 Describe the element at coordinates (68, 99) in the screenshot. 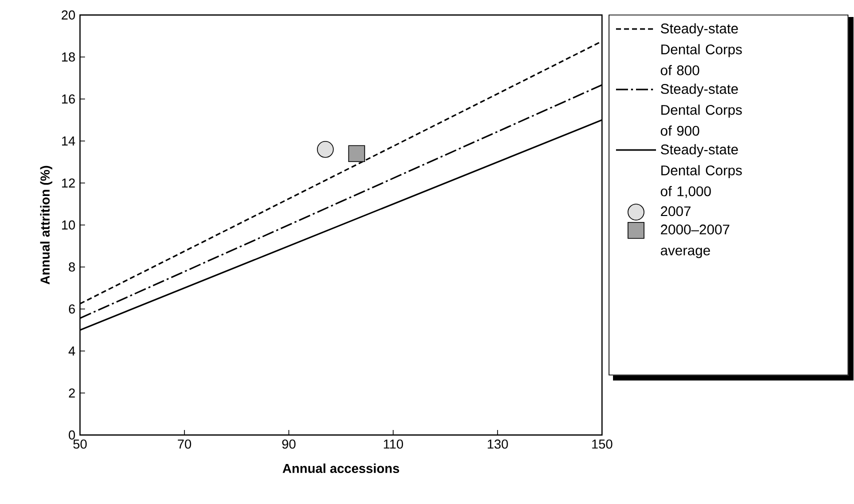

I see `y-tick-label: 16` at that location.